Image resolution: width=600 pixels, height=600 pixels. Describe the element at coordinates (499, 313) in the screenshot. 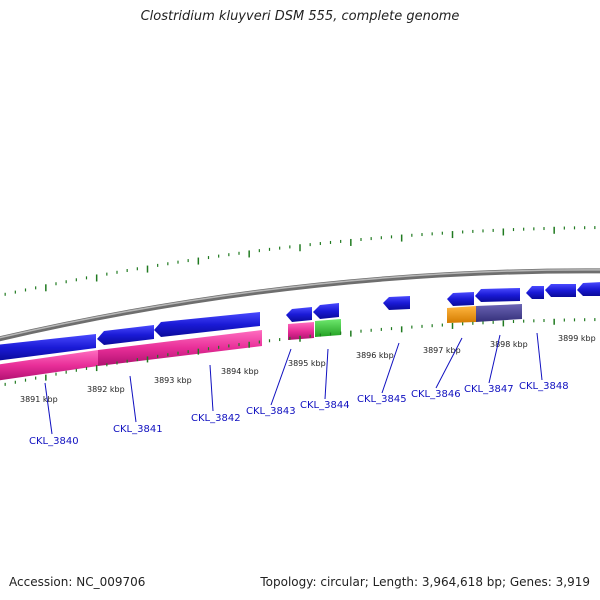

I see `rna-feature-purple` at that location.